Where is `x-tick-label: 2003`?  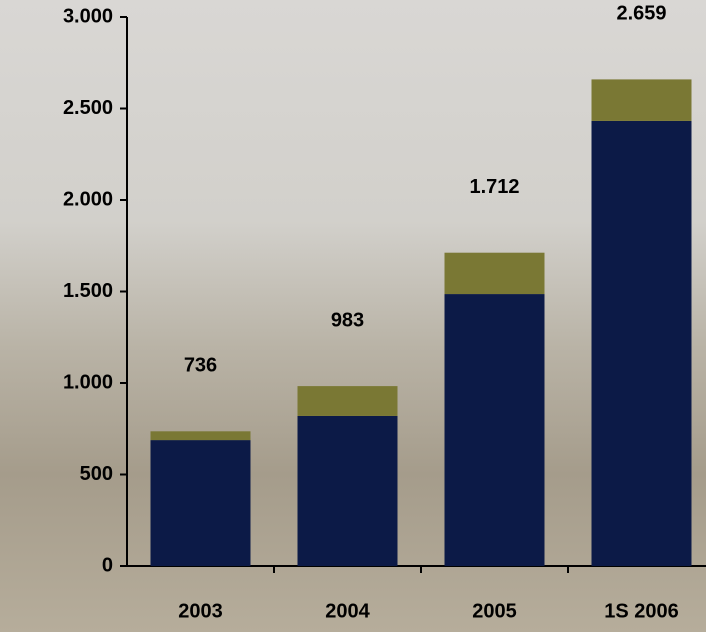
x-tick-label: 2003 is located at coordinates (200, 611).